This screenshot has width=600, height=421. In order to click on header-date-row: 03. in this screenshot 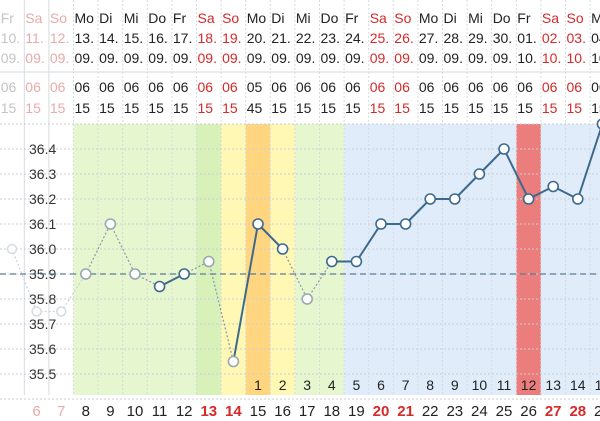, I will do `click(576, 38)`.